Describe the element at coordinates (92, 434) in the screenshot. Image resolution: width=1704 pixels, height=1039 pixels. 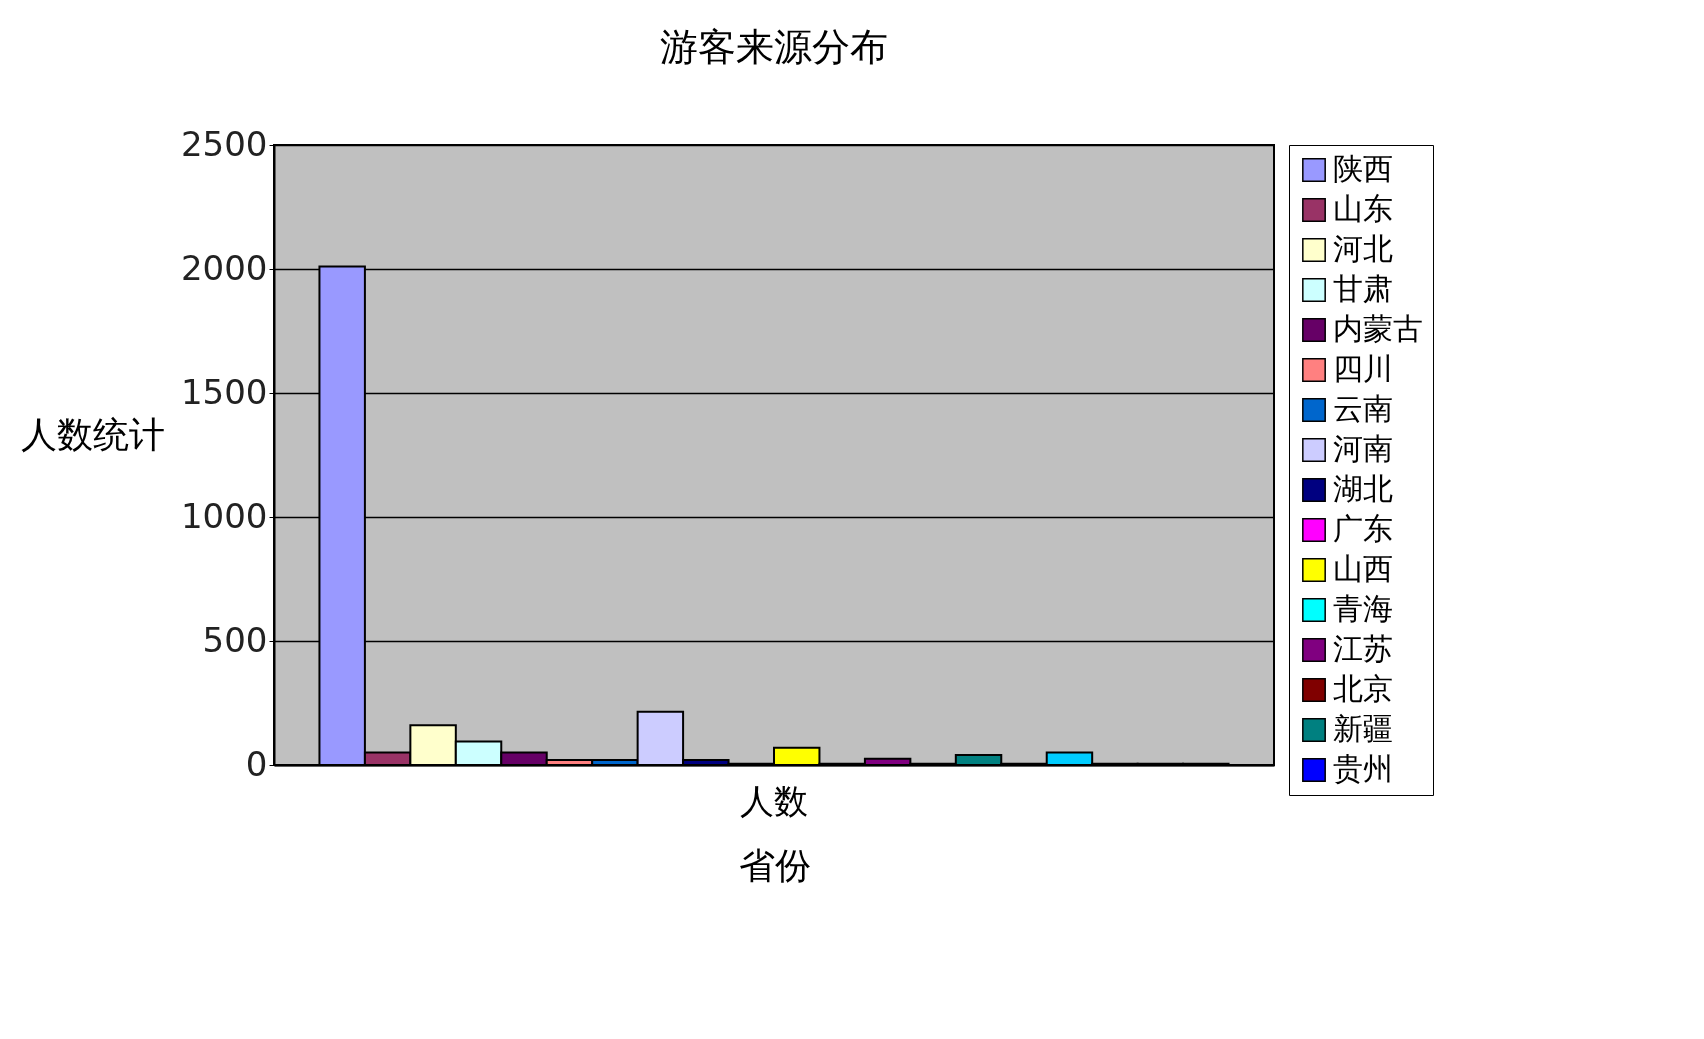
I see `y-axis-title: 人数统计` at that location.